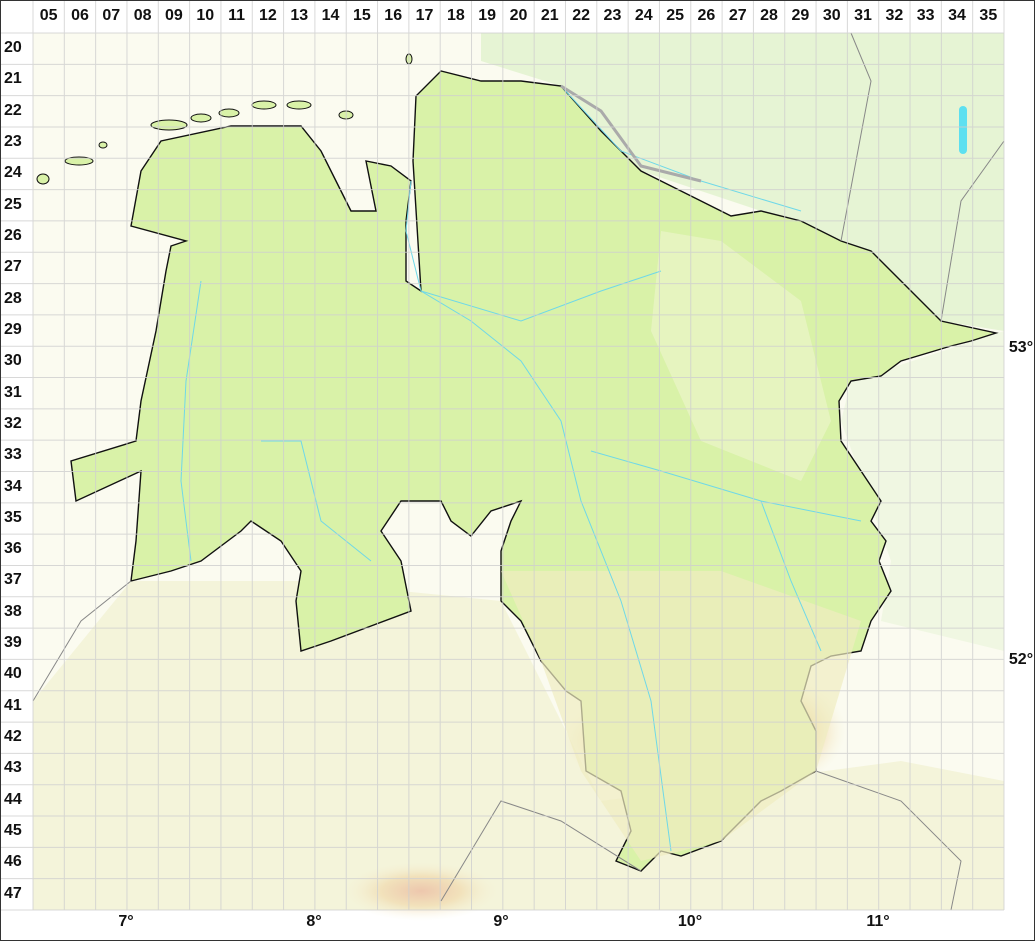 This screenshot has height=941, width=1035. I want to click on row-label: 47, so click(13, 893).